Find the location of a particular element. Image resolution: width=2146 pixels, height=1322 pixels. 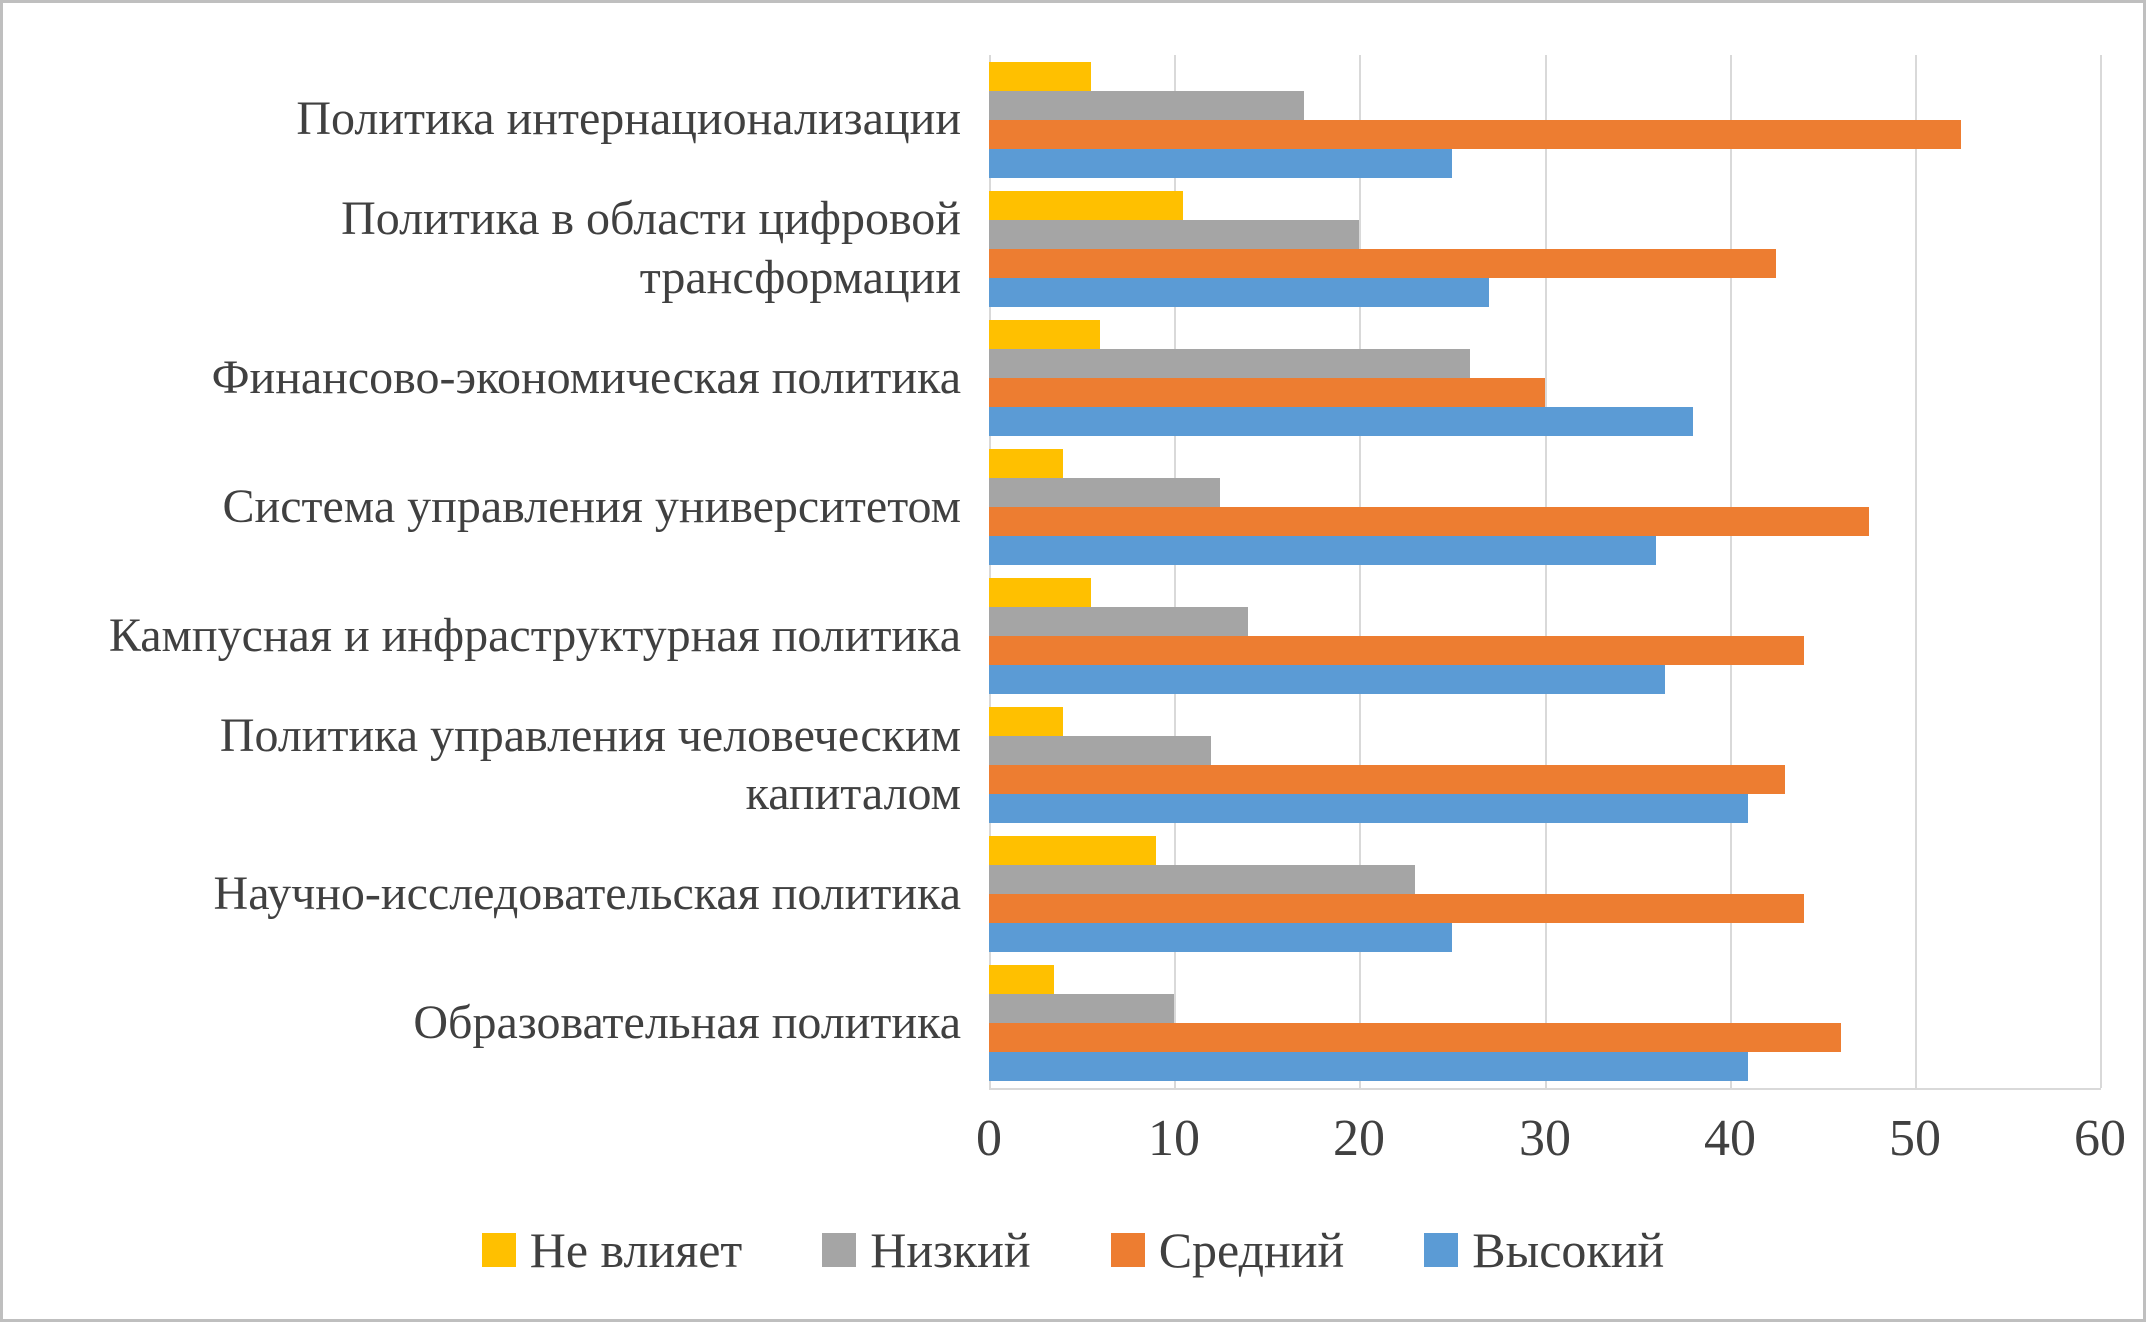

x-tick-label: 30 is located at coordinates (1545, 1138).